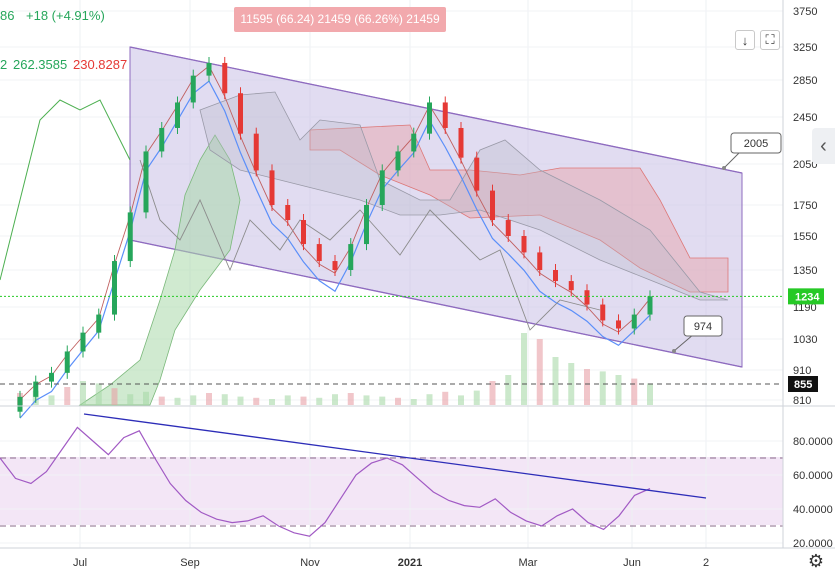 This screenshot has height=577, width=835. I want to click on callout-lower-pointer, so click(684, 342).